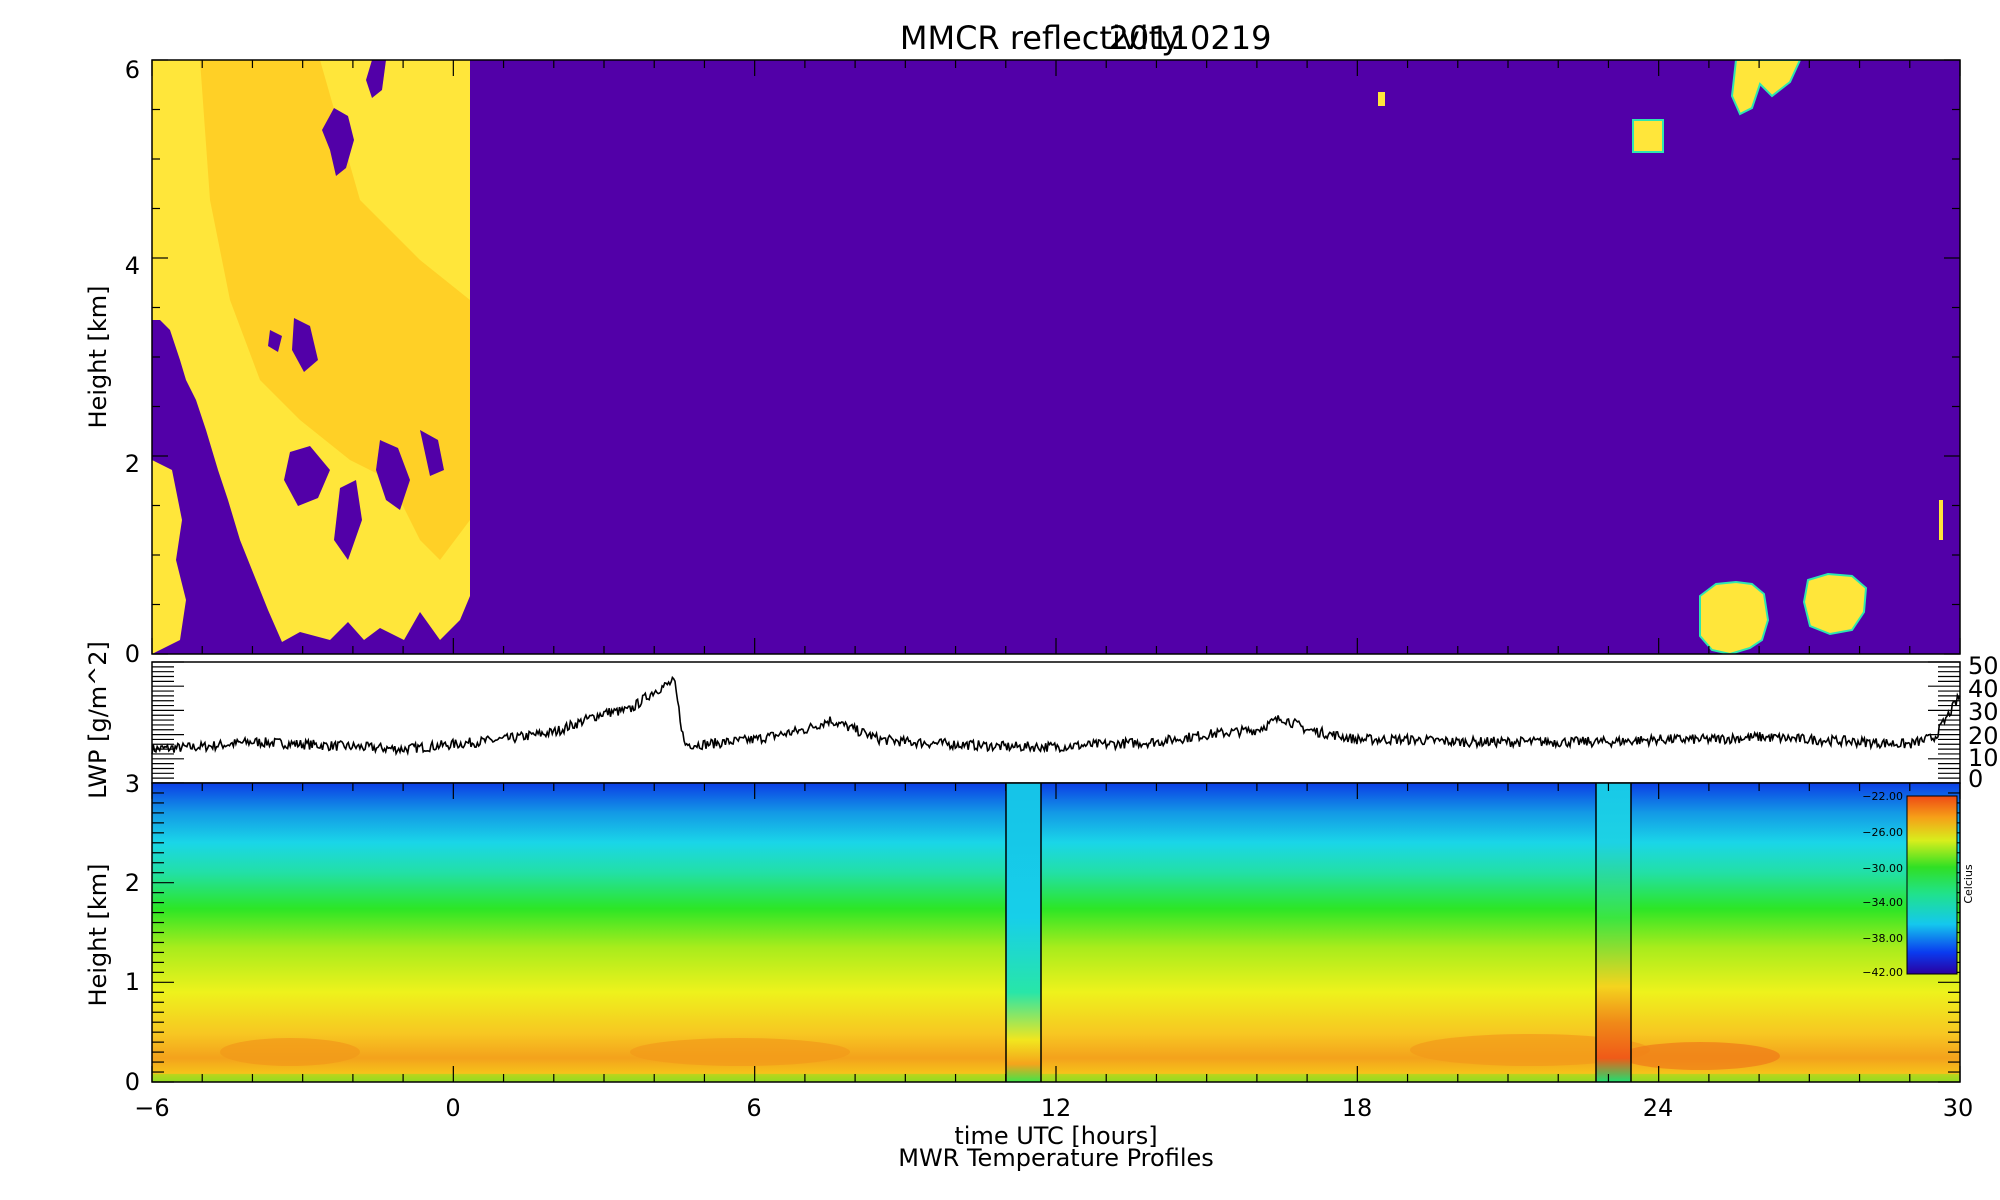  Describe the element at coordinates (1882, 832) in the screenshot. I see `colorbar-tick-label: −26.00` at that location.